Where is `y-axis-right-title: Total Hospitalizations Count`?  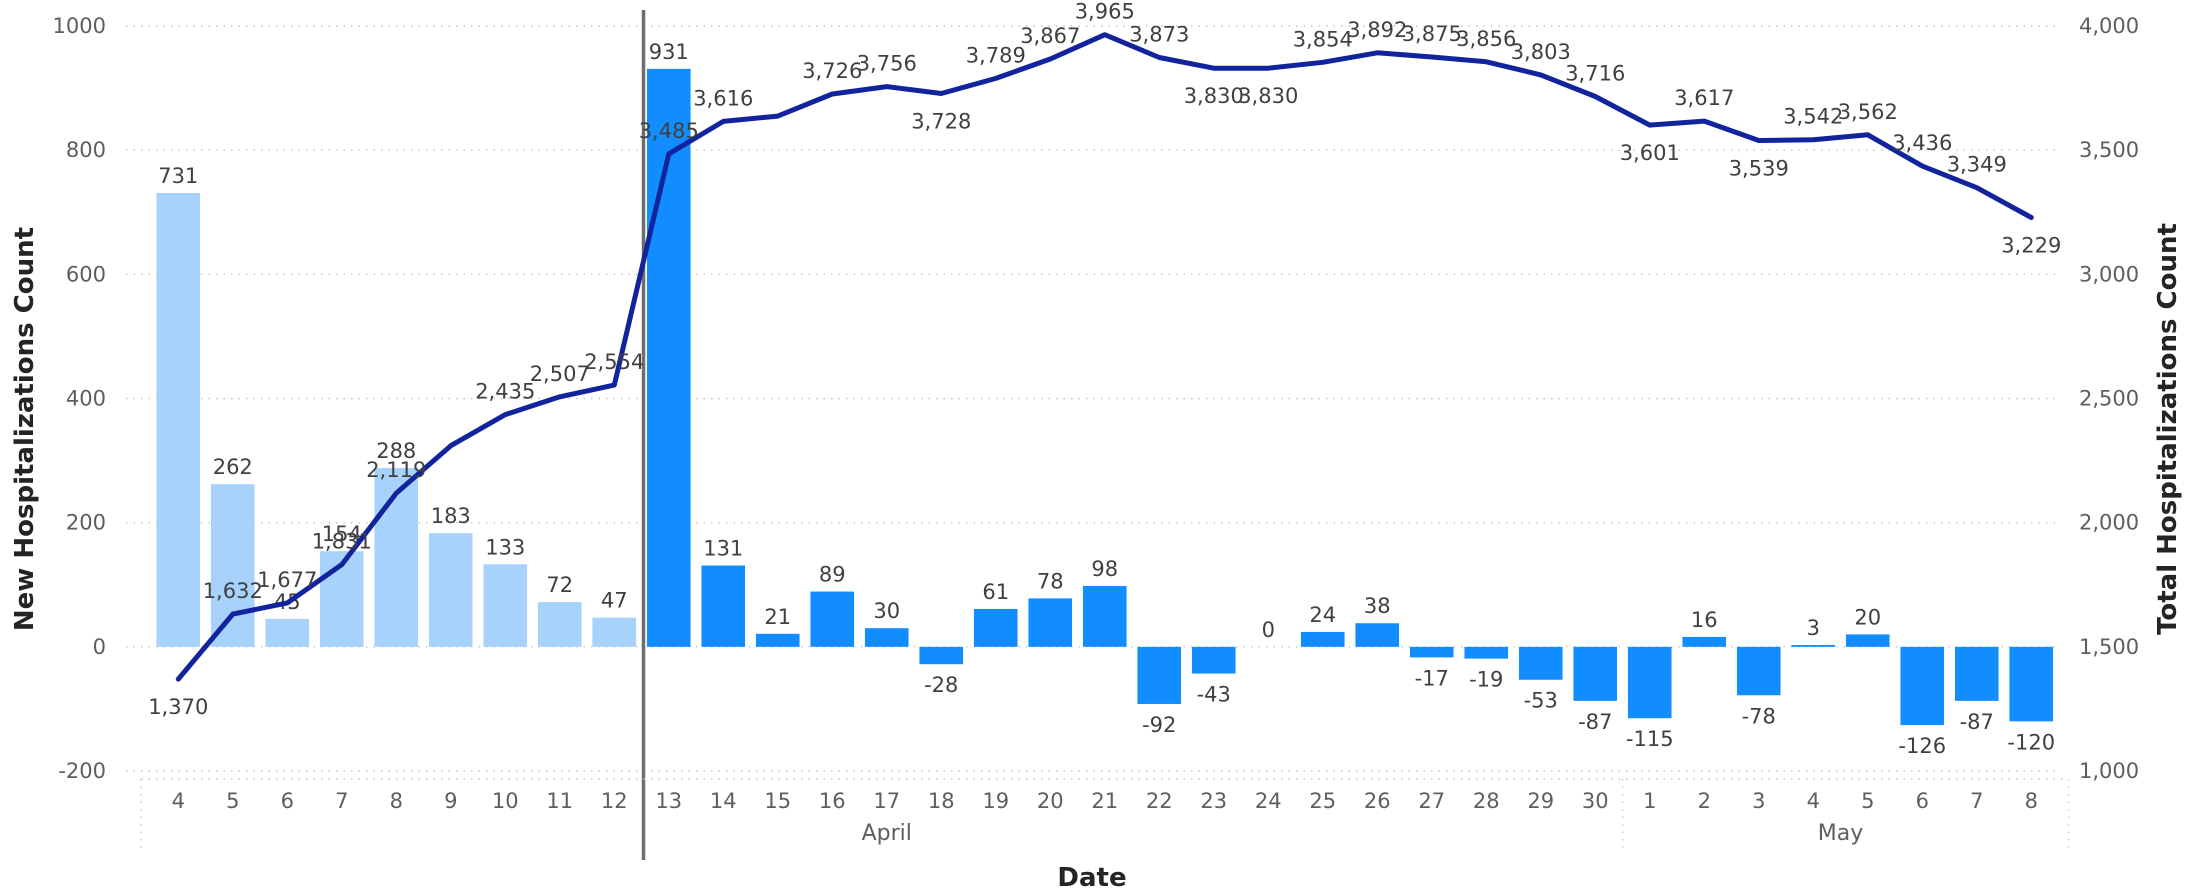 y-axis-right-title: Total Hospitalizations Count is located at coordinates (2168, 429).